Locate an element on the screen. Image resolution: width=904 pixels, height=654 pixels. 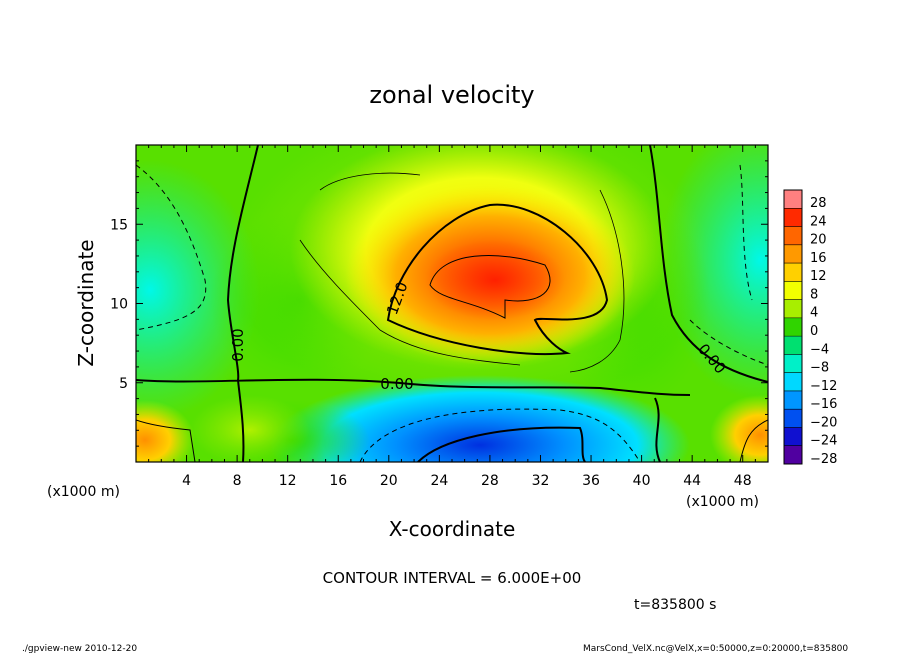
colorbar-label: 12 is located at coordinates (818, 276).